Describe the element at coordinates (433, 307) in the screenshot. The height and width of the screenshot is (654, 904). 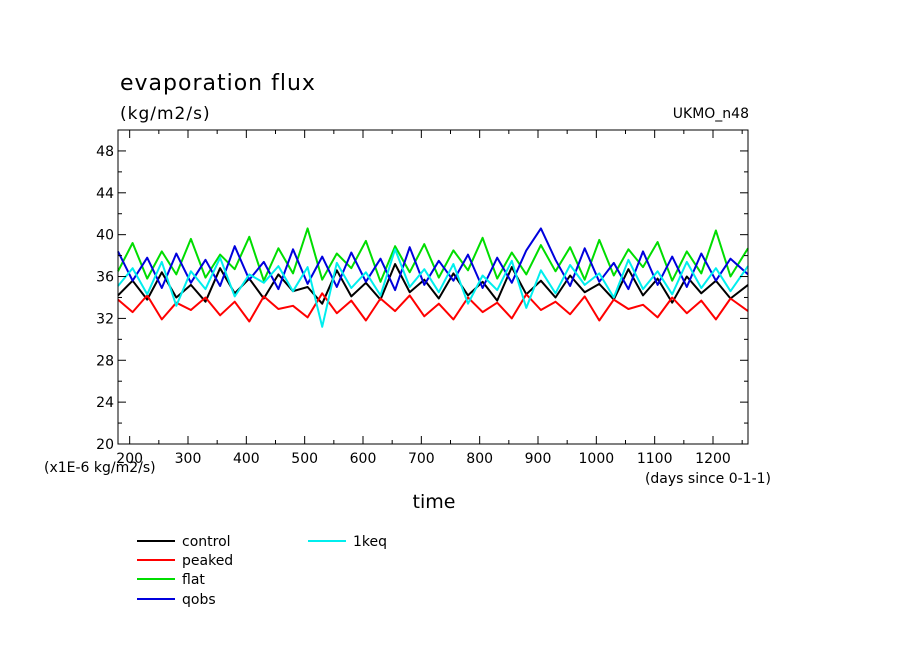
I see `series-line-peaked` at that location.